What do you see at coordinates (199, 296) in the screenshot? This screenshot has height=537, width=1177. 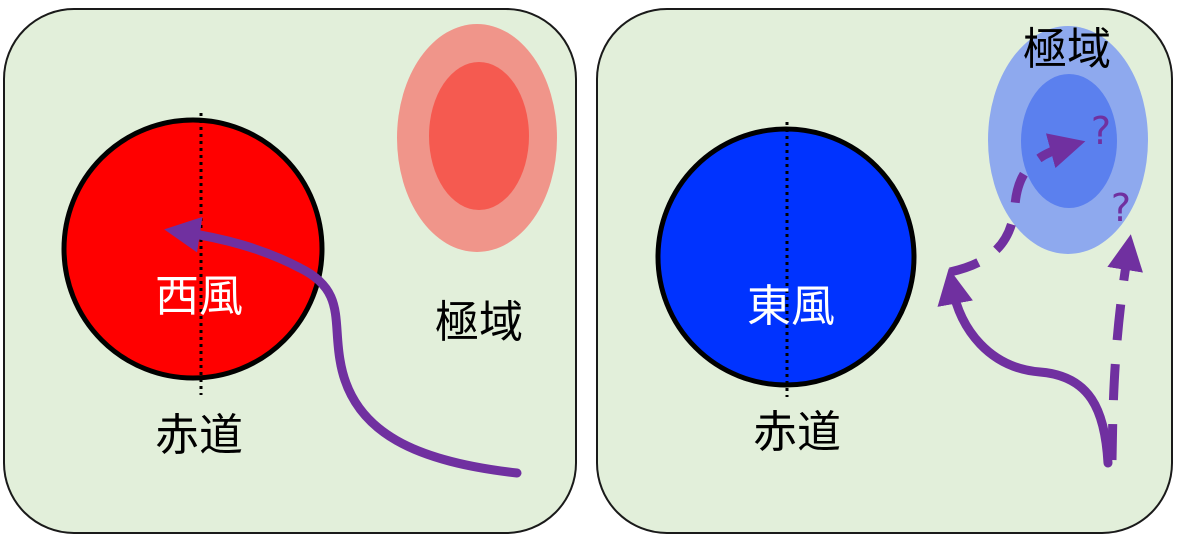 I see `westerly-label: 西風` at bounding box center [199, 296].